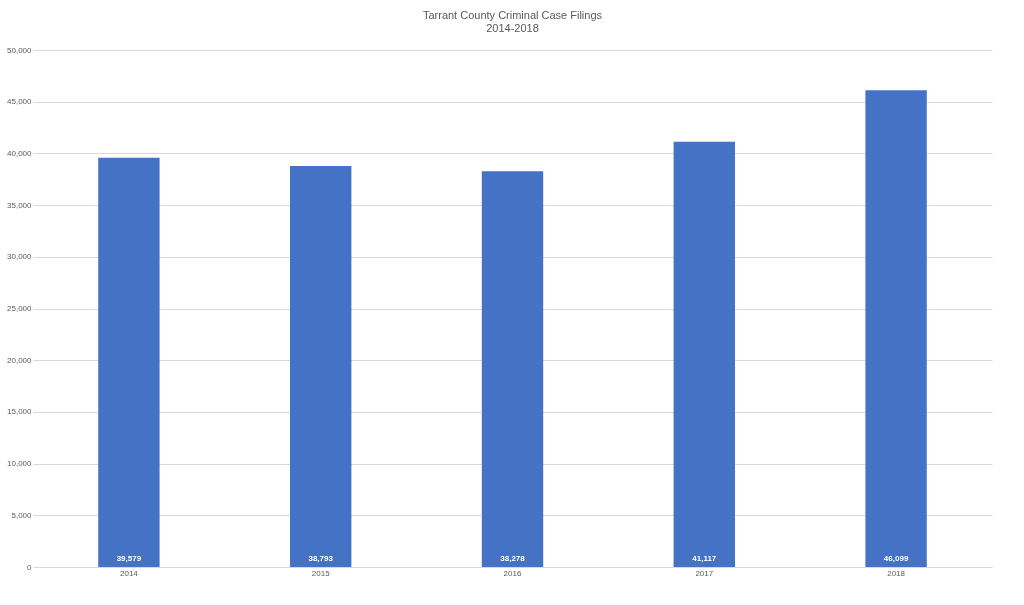  I want to click on chart-title: Tarrant County Criminal Case Filings, so click(512, 15).